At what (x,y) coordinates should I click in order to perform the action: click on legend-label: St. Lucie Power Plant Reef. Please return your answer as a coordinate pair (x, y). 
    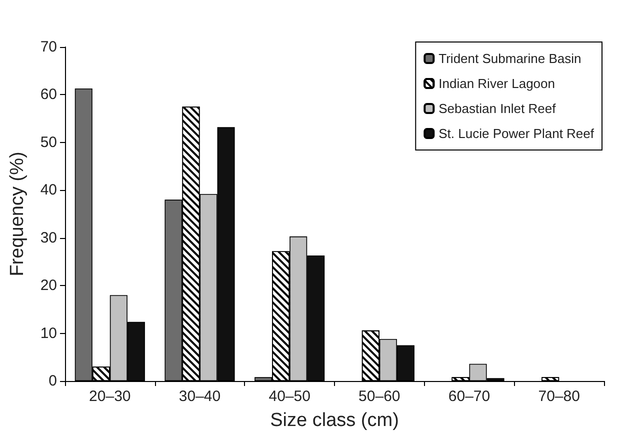
    Looking at the image, I should click on (516, 133).